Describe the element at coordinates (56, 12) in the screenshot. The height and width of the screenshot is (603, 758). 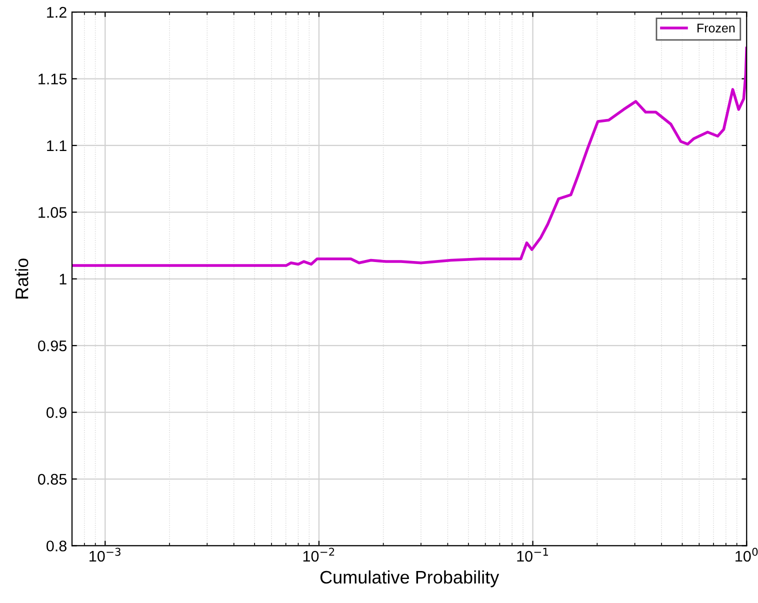
I see `y-tick-label: 1.2` at that location.